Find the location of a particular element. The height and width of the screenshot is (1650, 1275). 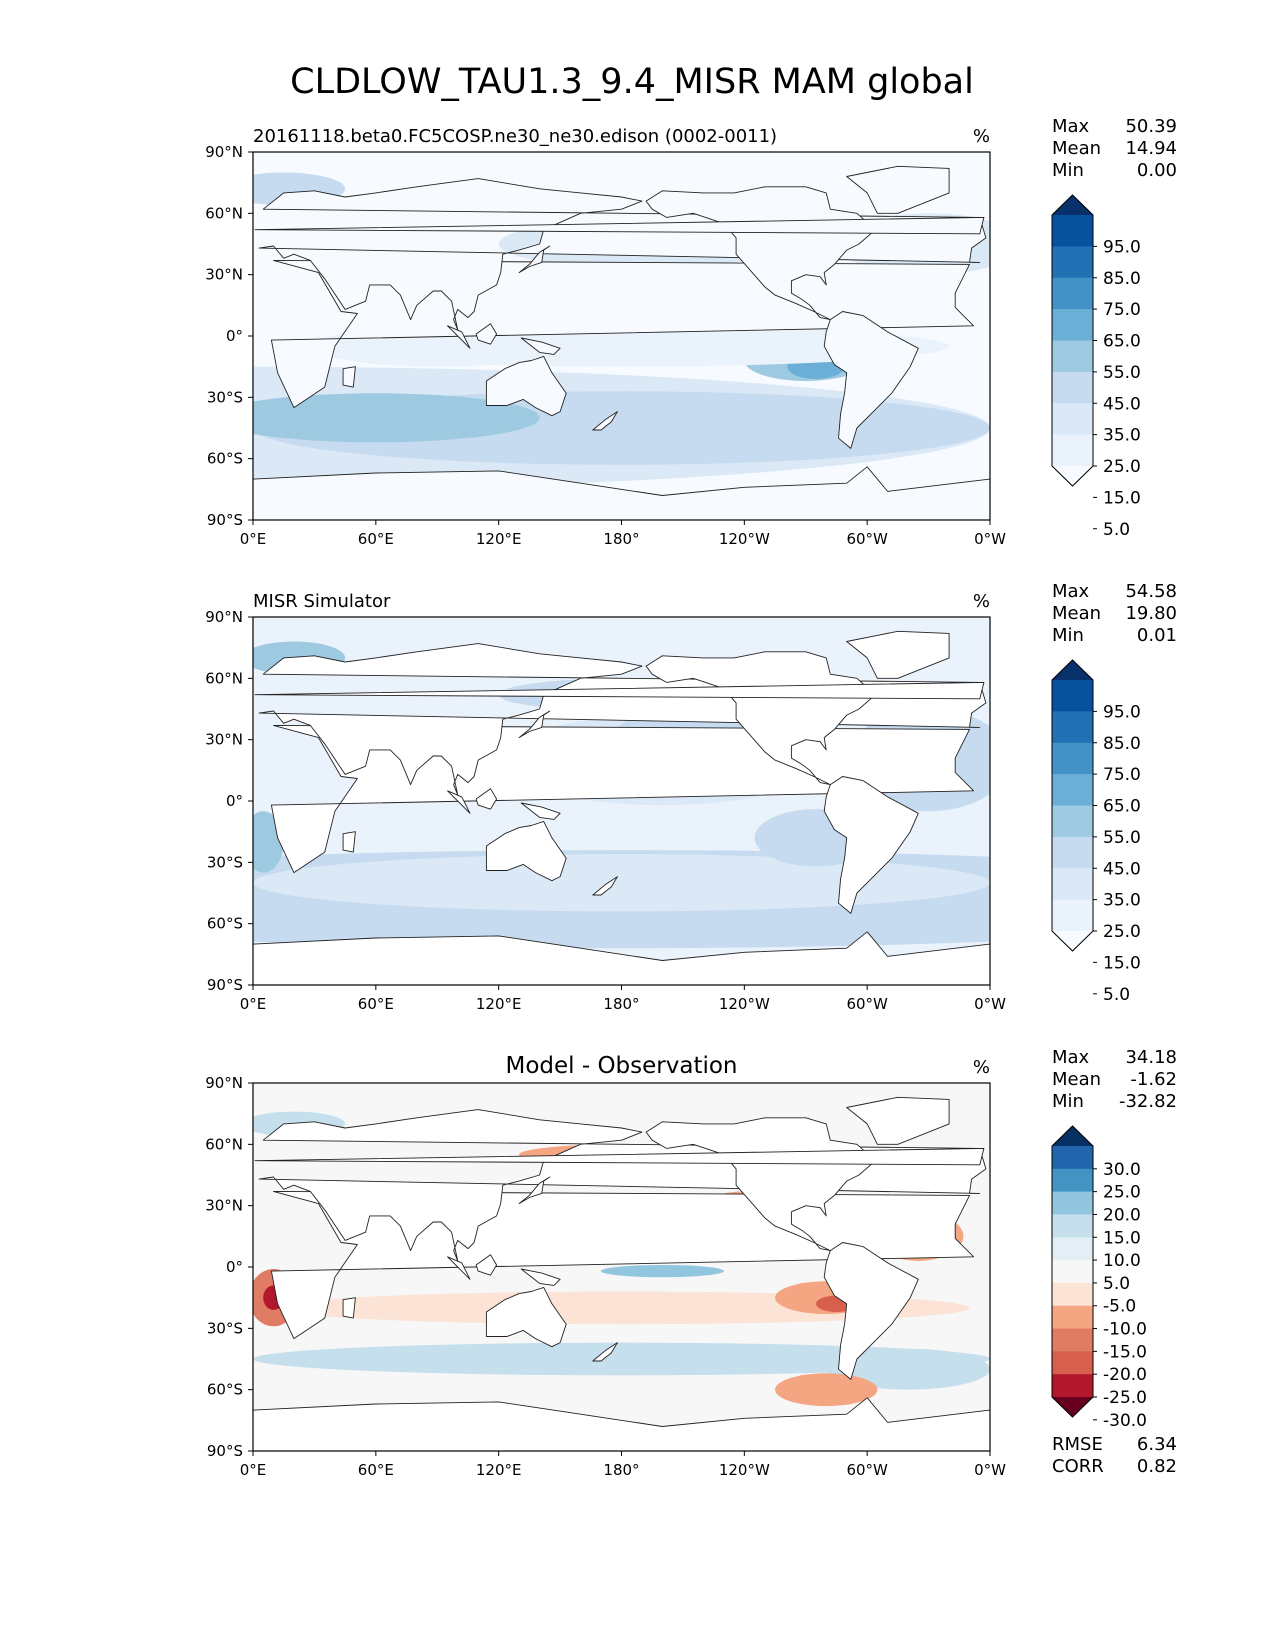

stat-label: RMSE is located at coordinates (1077, 1444).